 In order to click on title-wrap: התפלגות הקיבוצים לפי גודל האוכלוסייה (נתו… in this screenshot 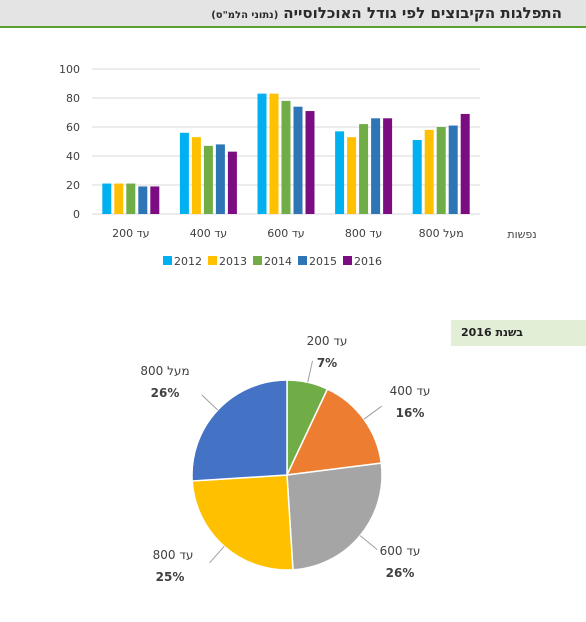, I will do `click(386, 12)`.